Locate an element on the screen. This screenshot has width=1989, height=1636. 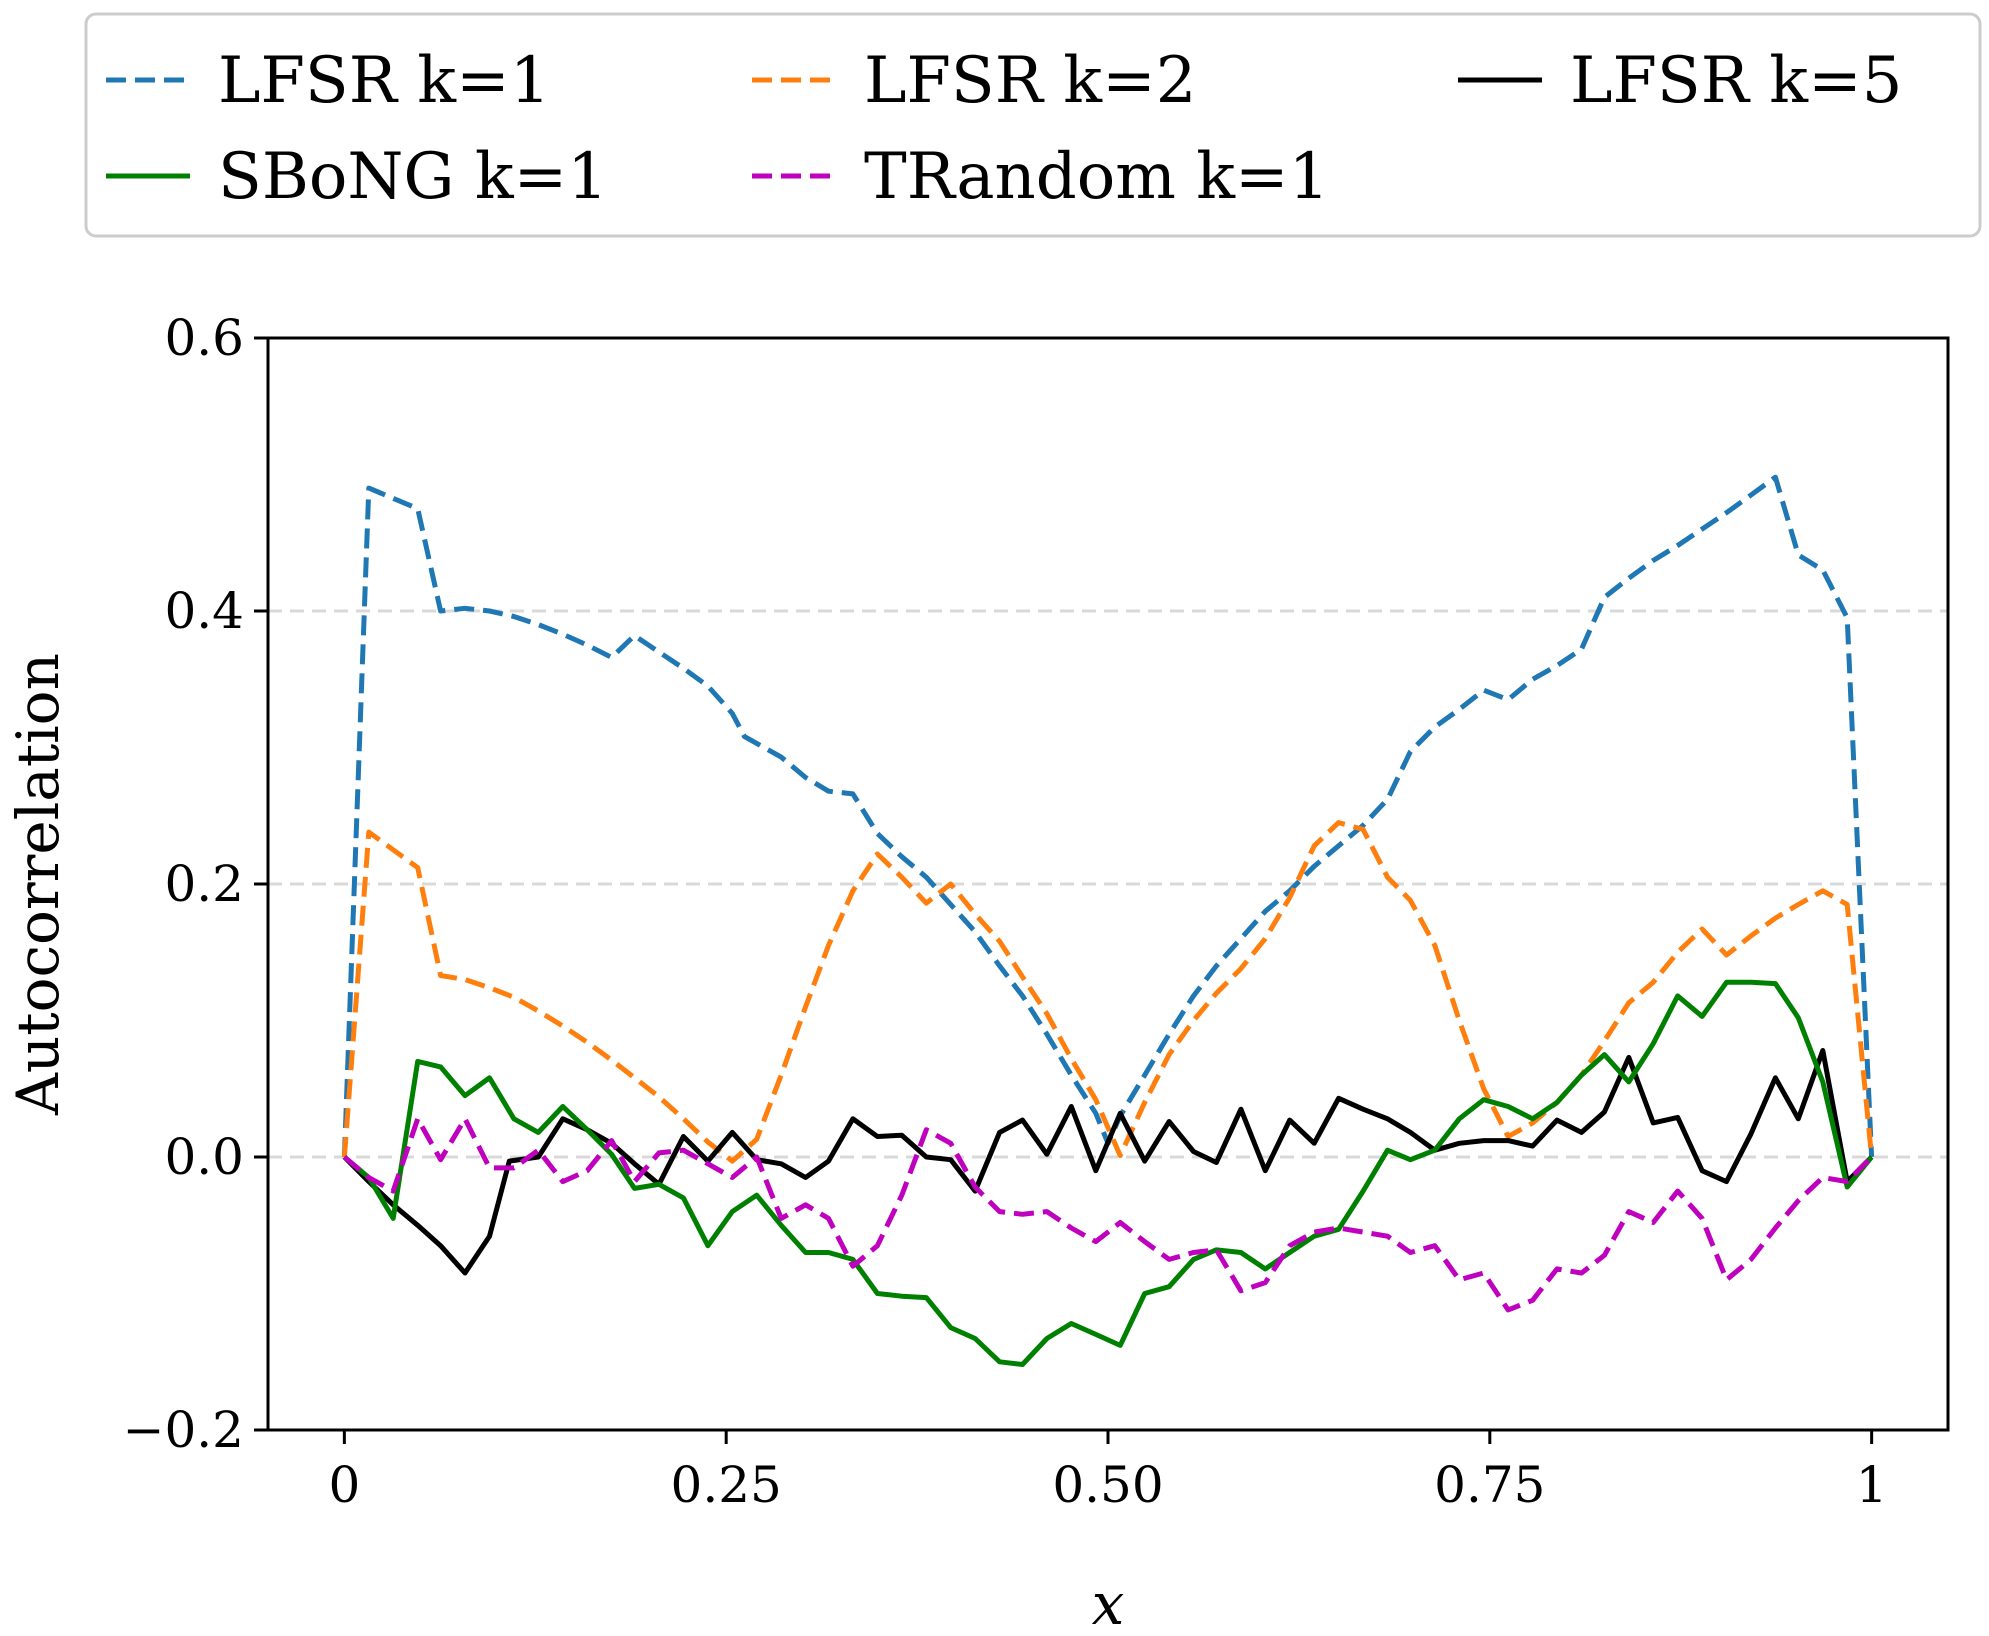
x-axis-label: x is located at coordinates (1108, 1603).